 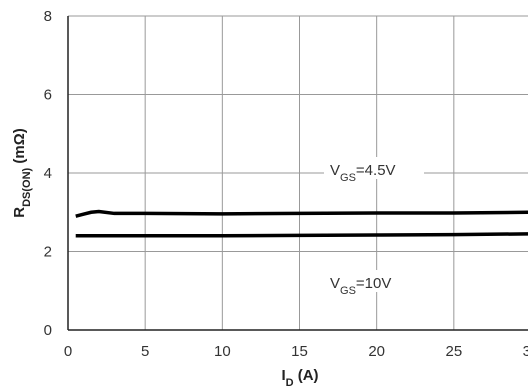 I want to click on y-tick-label: 4, so click(x=48, y=173).